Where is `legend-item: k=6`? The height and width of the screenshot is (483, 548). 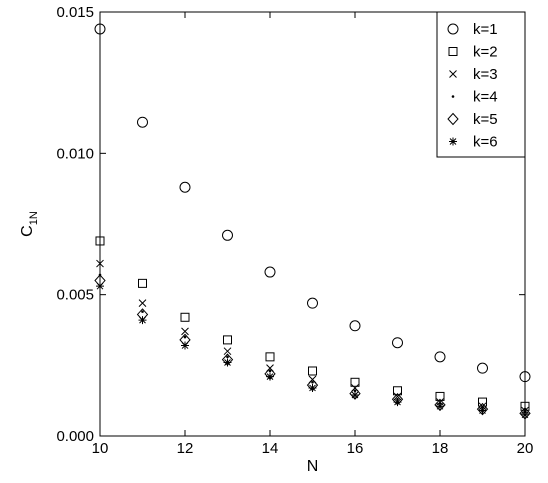
legend-item: k=6 is located at coordinates (473, 142).